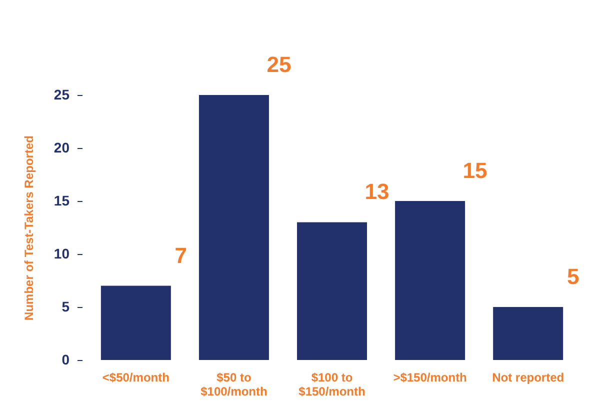 The height and width of the screenshot is (420, 592). I want to click on y-tick-label: 25, so click(62, 94).